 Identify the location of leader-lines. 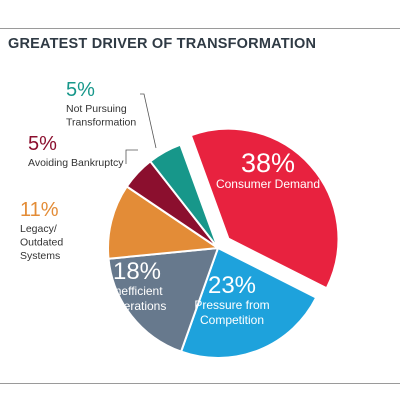
(141, 128).